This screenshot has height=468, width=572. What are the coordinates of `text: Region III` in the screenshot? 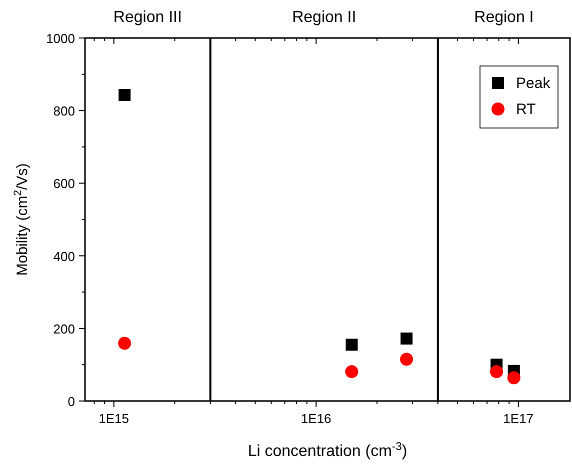 It's located at (147, 17).